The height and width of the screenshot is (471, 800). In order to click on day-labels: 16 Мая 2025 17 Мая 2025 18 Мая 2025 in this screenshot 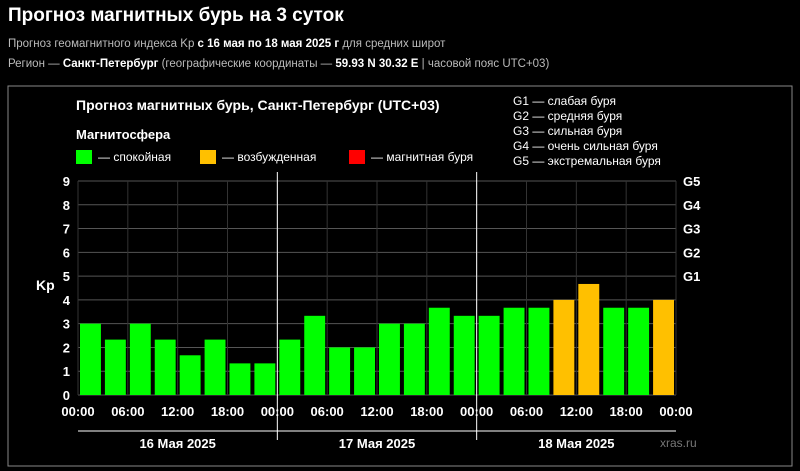, I will do `click(376, 443)`.